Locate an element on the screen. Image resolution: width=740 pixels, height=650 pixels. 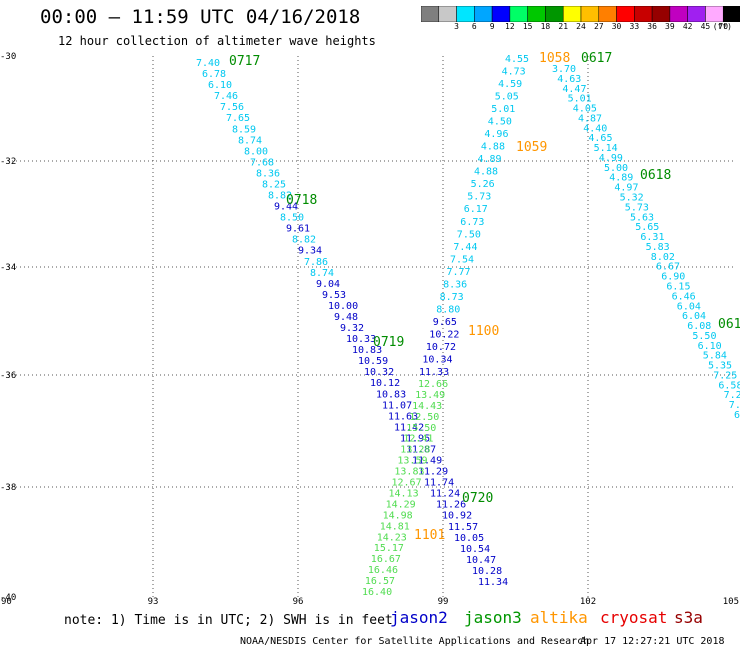
track-b-value: 14.23 is located at coordinates (392, 537).